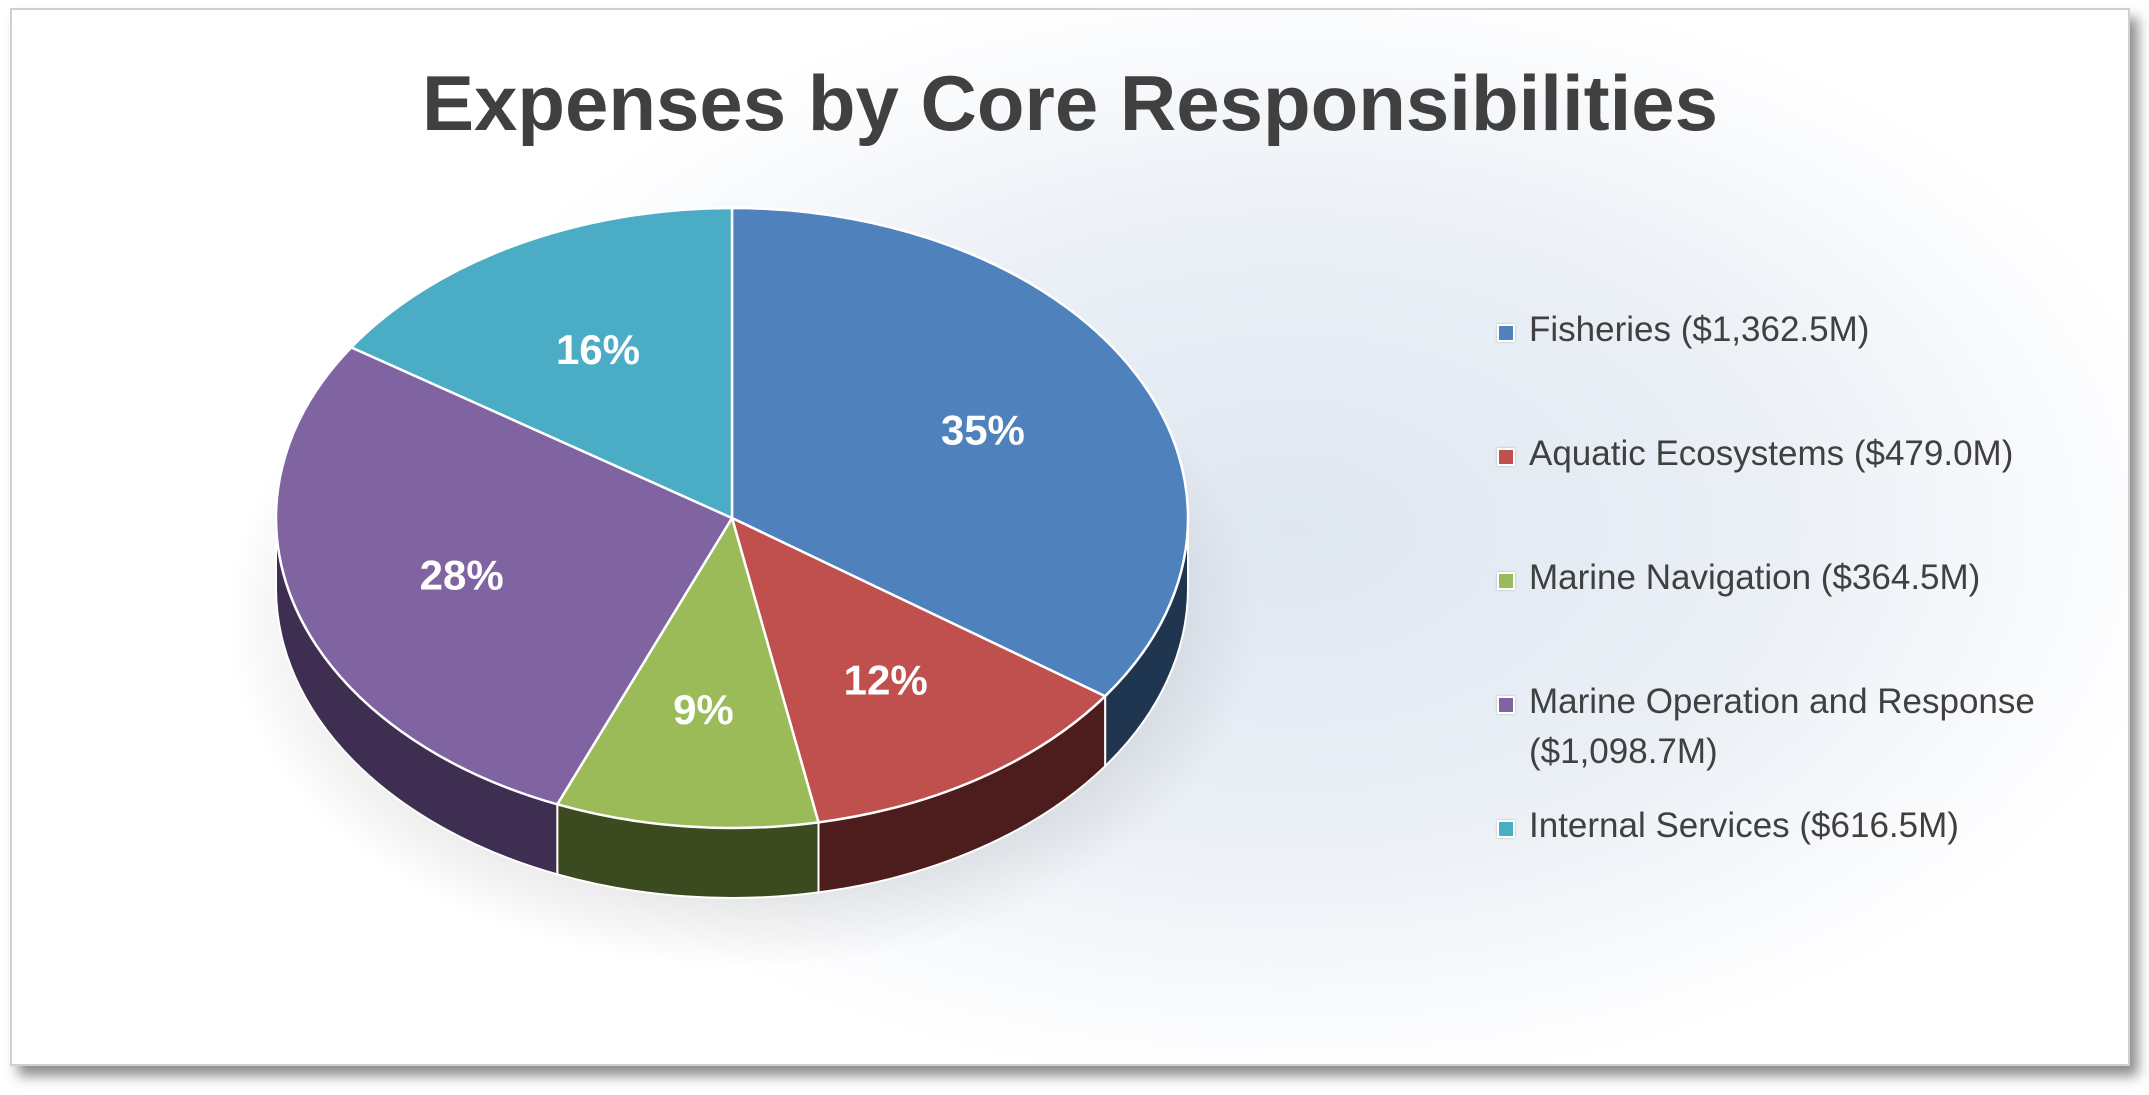 The image size is (2149, 1095). Describe the element at coordinates (1771, 453) in the screenshot. I see `legend-label-2: Aquatic Ecosystems ($479.0M)` at that location.